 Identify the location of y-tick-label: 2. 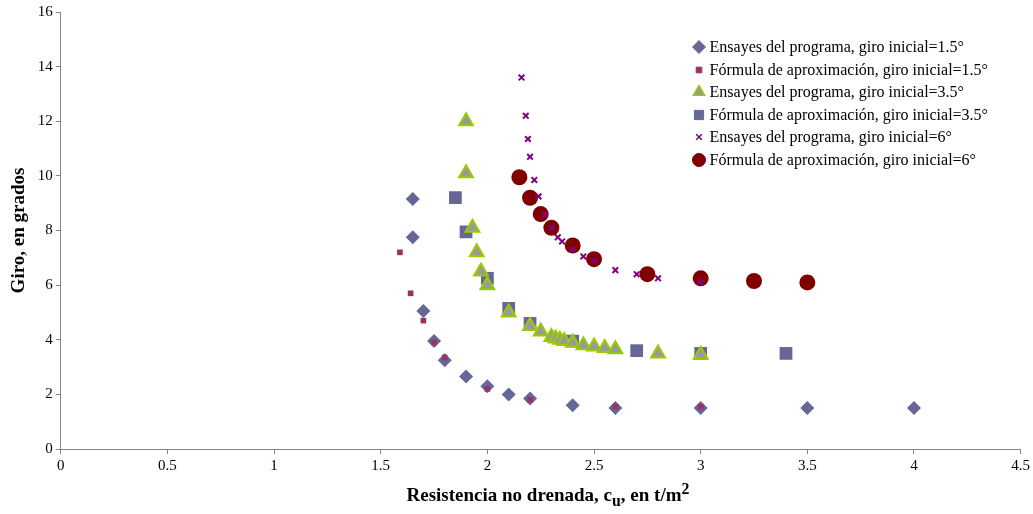
(49, 393).